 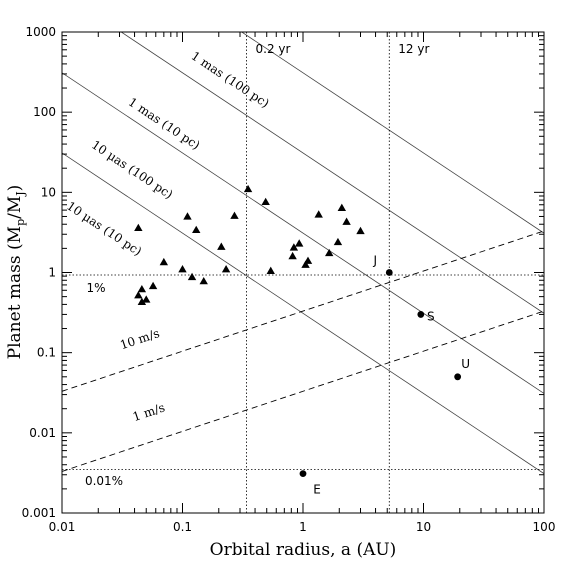 I want to click on period-label: 12 yr, so click(x=413, y=49).